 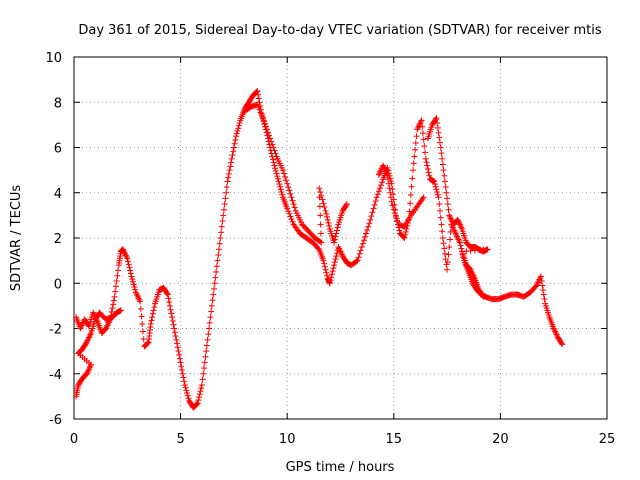 What do you see at coordinates (58, 103) in the screenshot?
I see `y-tick-label: 8` at bounding box center [58, 103].